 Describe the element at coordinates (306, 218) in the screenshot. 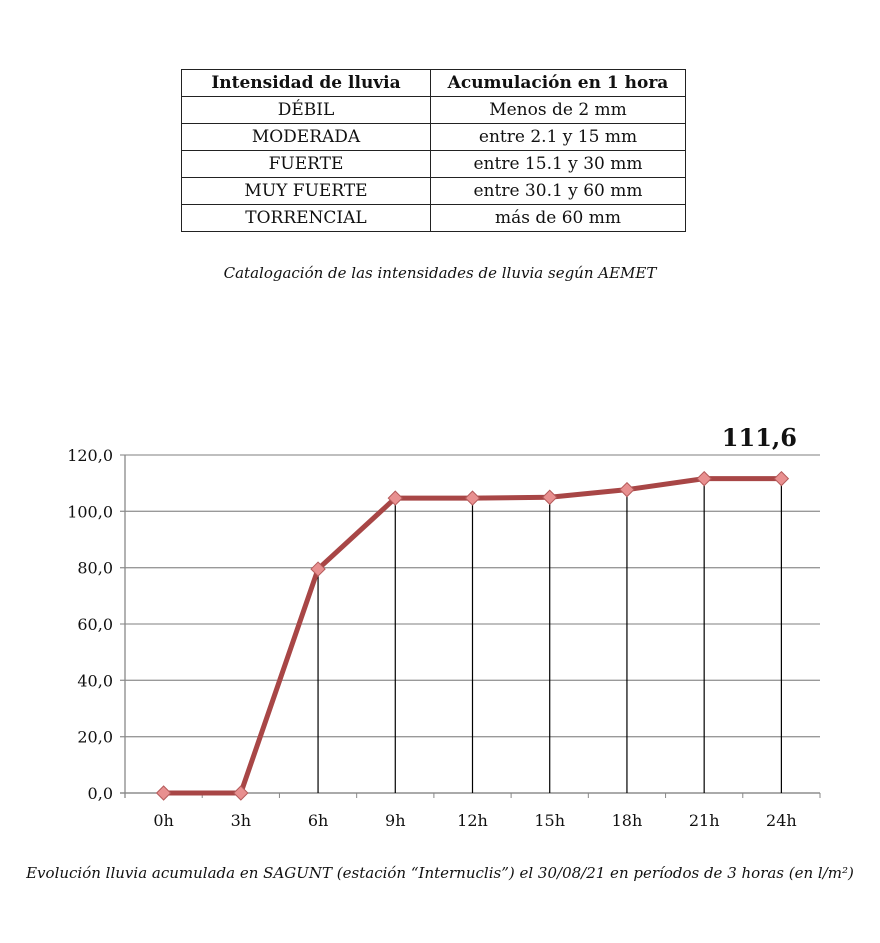

I see `cell: TORRENCIAL` at that location.